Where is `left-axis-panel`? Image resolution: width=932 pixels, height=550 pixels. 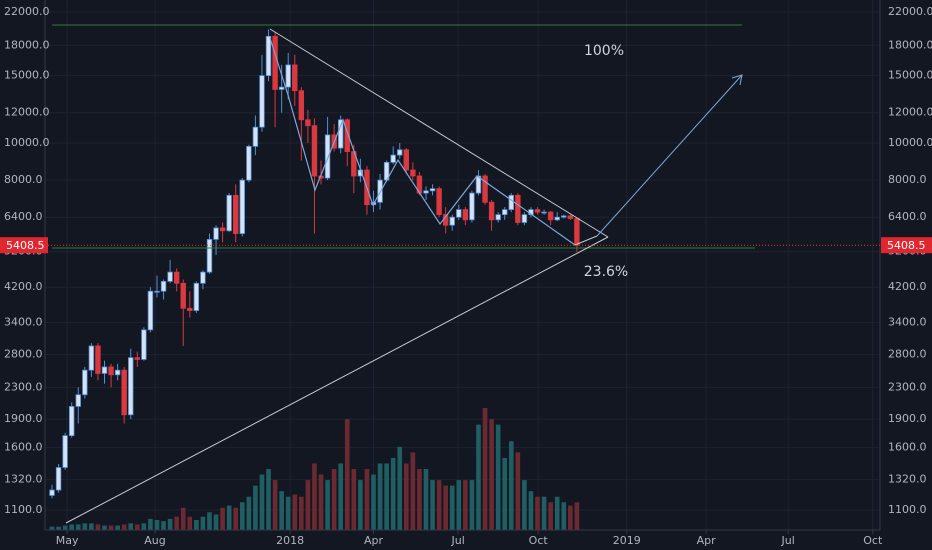
left-axis-panel is located at coordinates (22, 265).